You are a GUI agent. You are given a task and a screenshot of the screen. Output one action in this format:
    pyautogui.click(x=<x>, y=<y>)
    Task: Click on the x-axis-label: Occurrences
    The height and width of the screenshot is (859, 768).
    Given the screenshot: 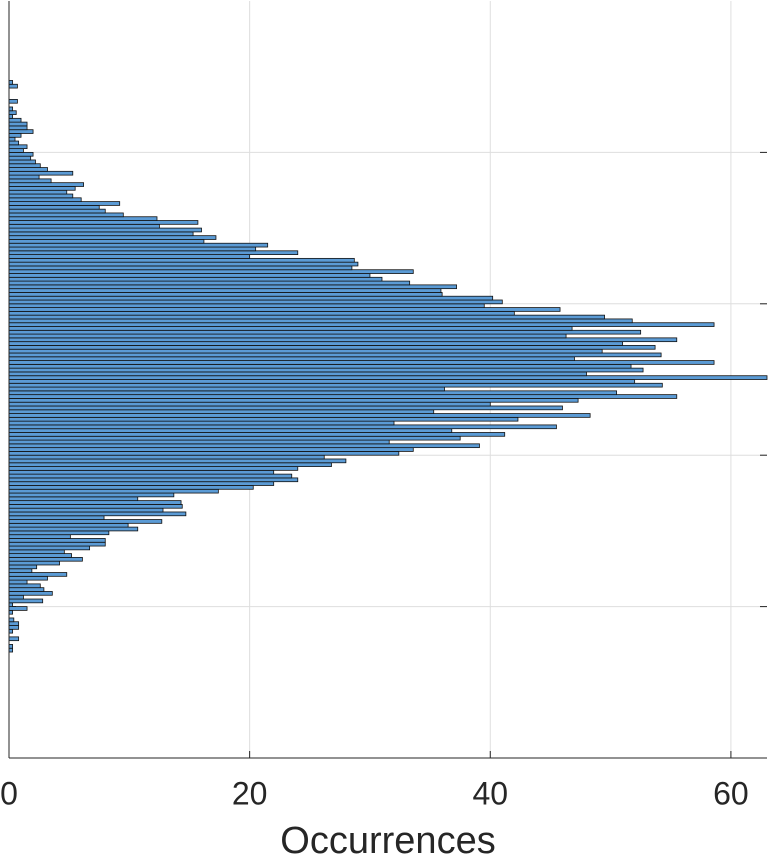 What is the action you would take?
    pyautogui.click(x=387, y=839)
    